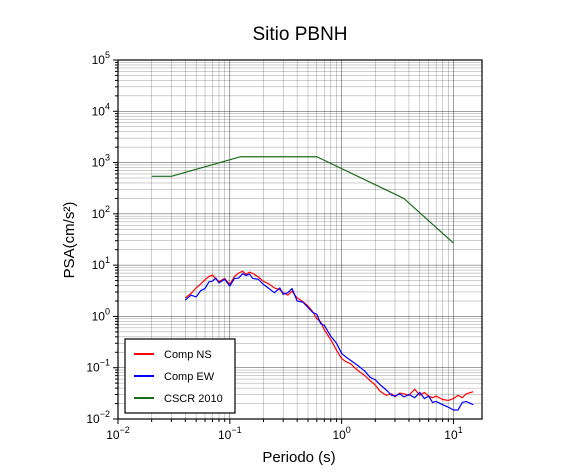 The image size is (586, 475). I want to click on y-tick-label: 10³, so click(101, 161).